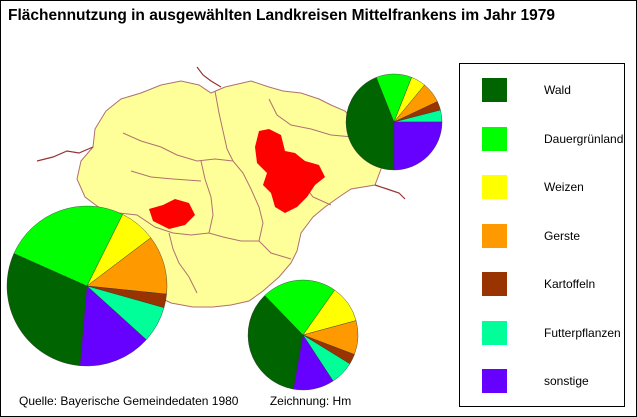  Describe the element at coordinates (533, 187) in the screenshot. I see `legend-item-weizen: Weizen` at that location.